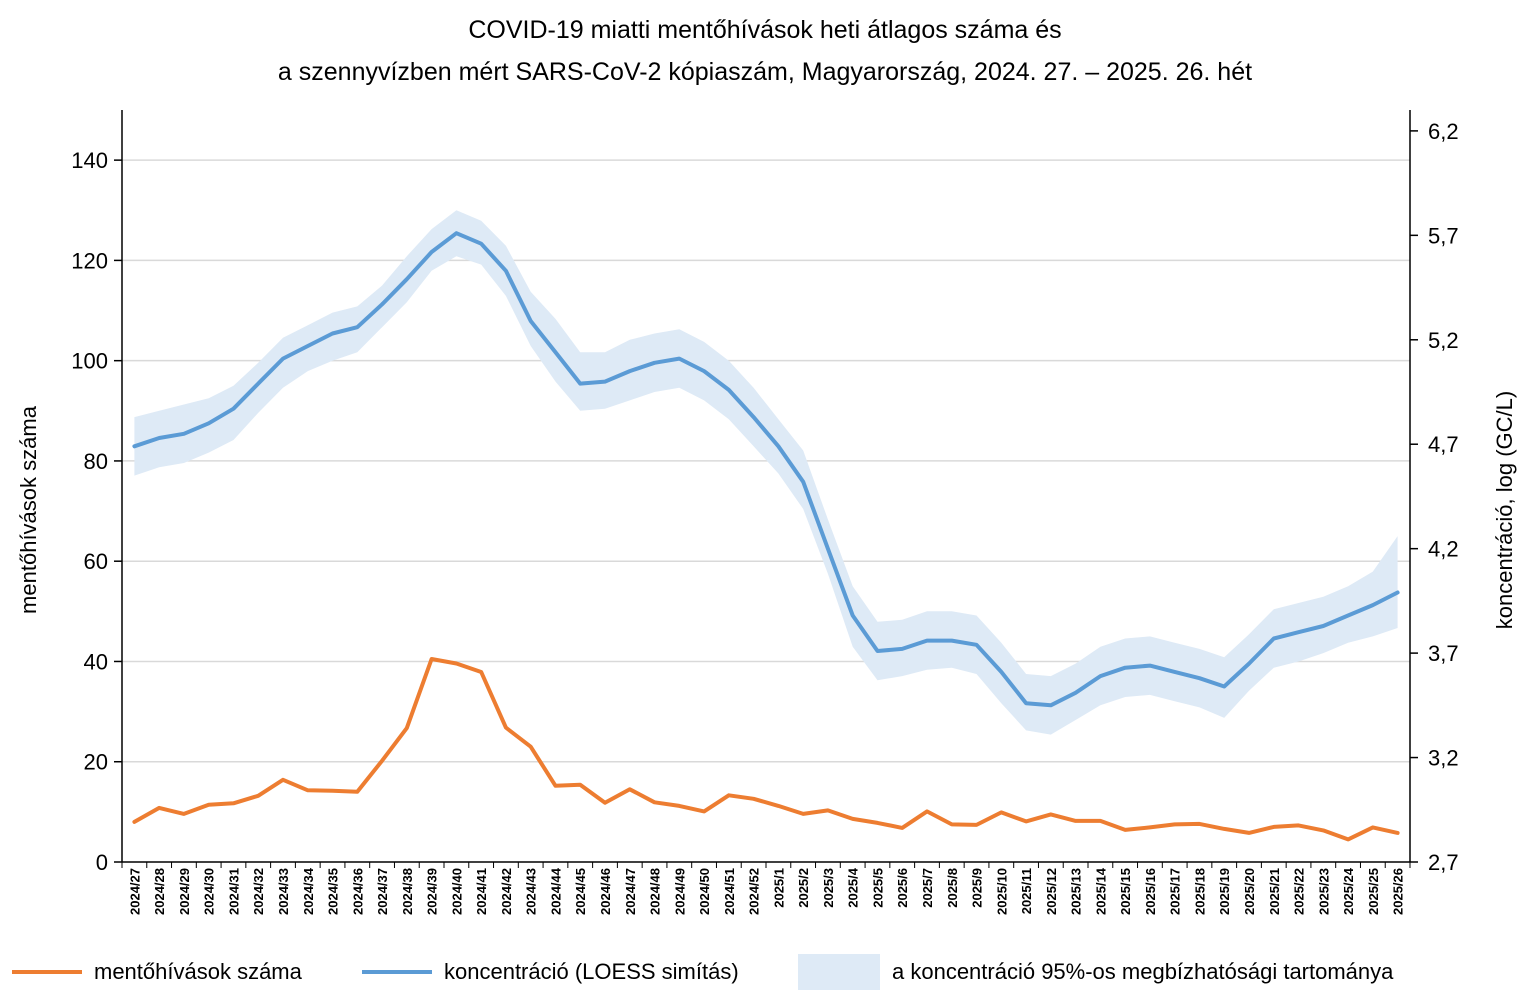 The width and height of the screenshot is (1526, 997). I want to click on x-tick-label: 2024/47, so click(630, 891).